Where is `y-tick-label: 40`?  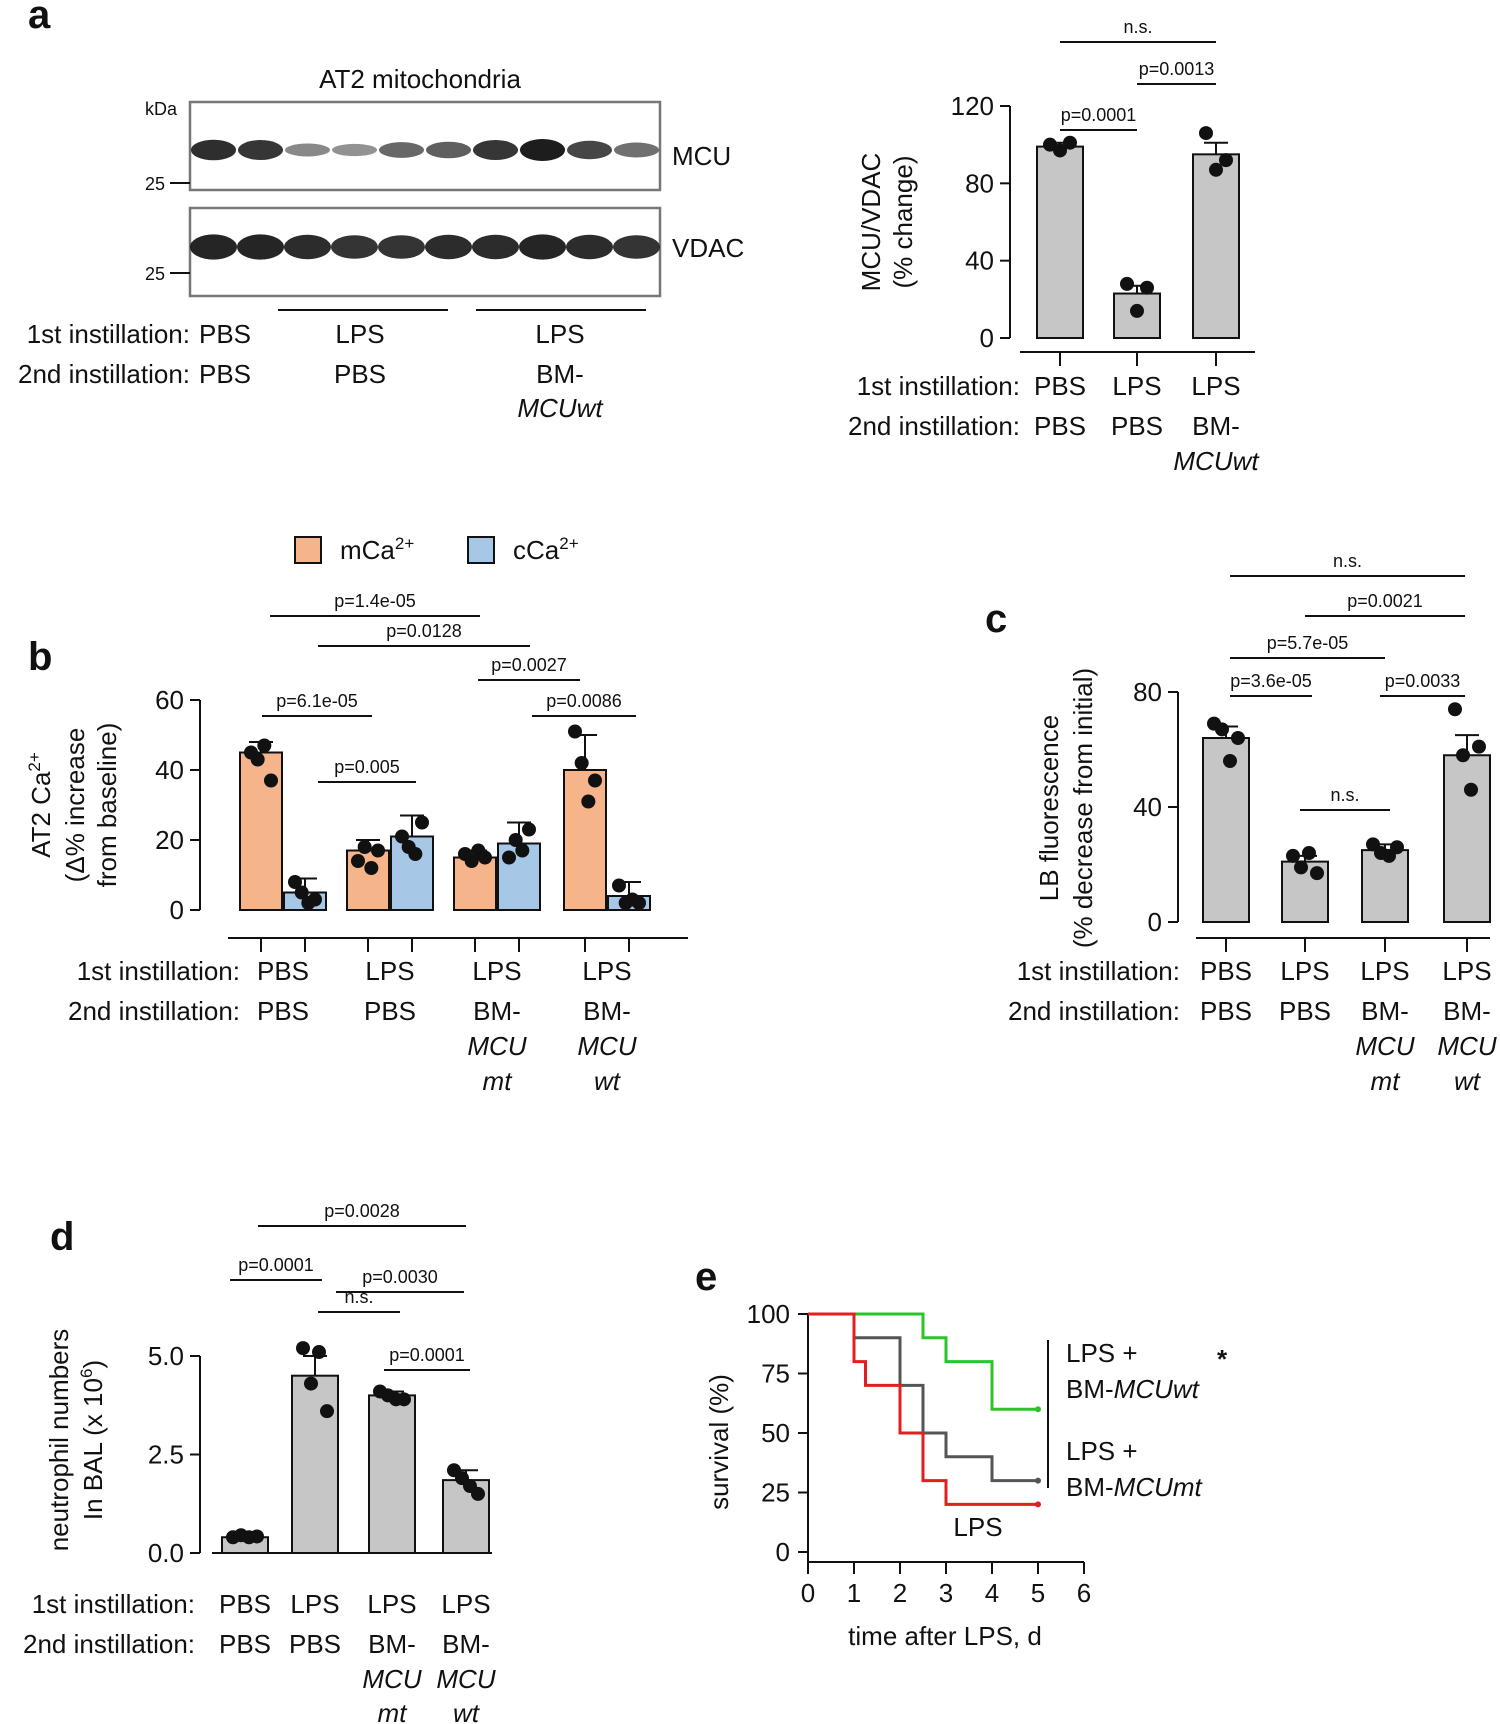 y-tick-label: 40 is located at coordinates (979, 261).